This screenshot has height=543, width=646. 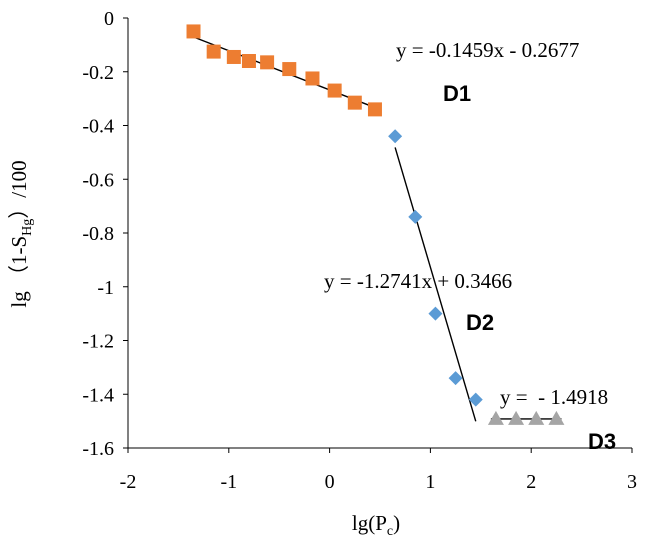 I want to click on y-tick-label: 0, so click(x=109, y=19).